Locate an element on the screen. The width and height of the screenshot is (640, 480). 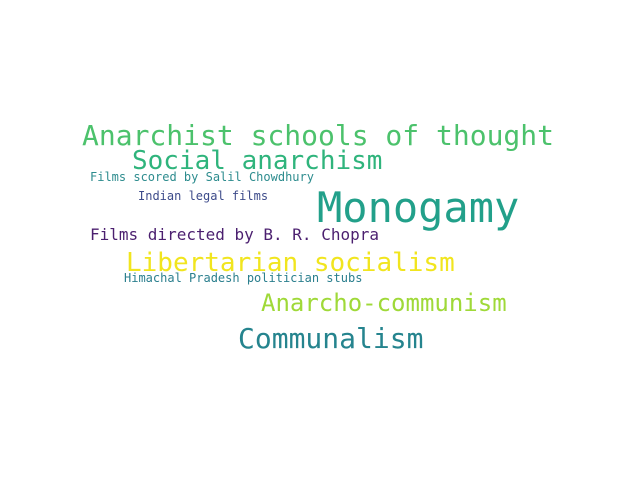
word-himachal-pradesh-politician-stubs: Himachal Pradesh politician stubs is located at coordinates (243, 278).